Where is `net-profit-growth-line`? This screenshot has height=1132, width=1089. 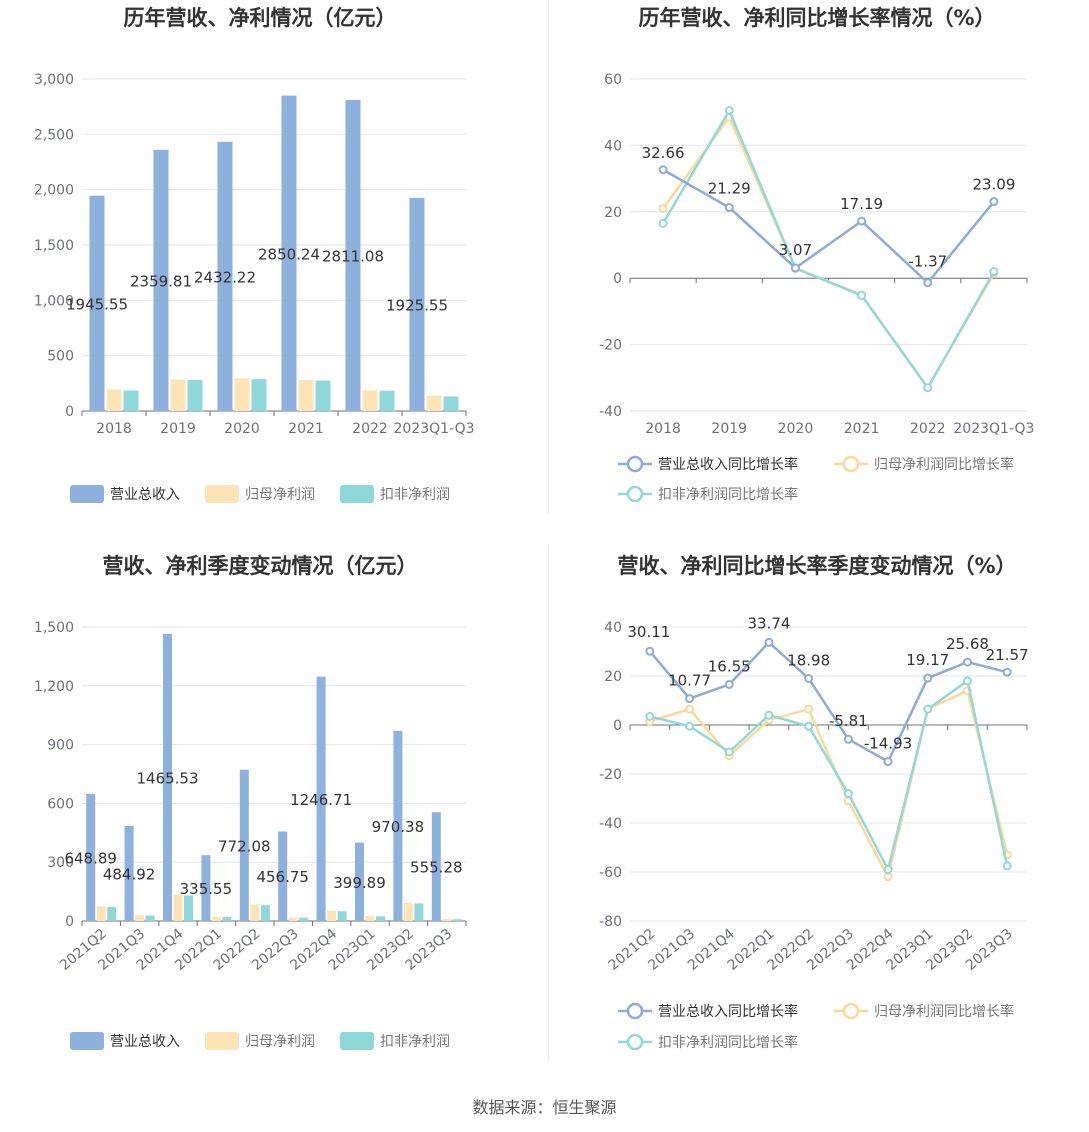
net-profit-growth-line is located at coordinates (829, 784).